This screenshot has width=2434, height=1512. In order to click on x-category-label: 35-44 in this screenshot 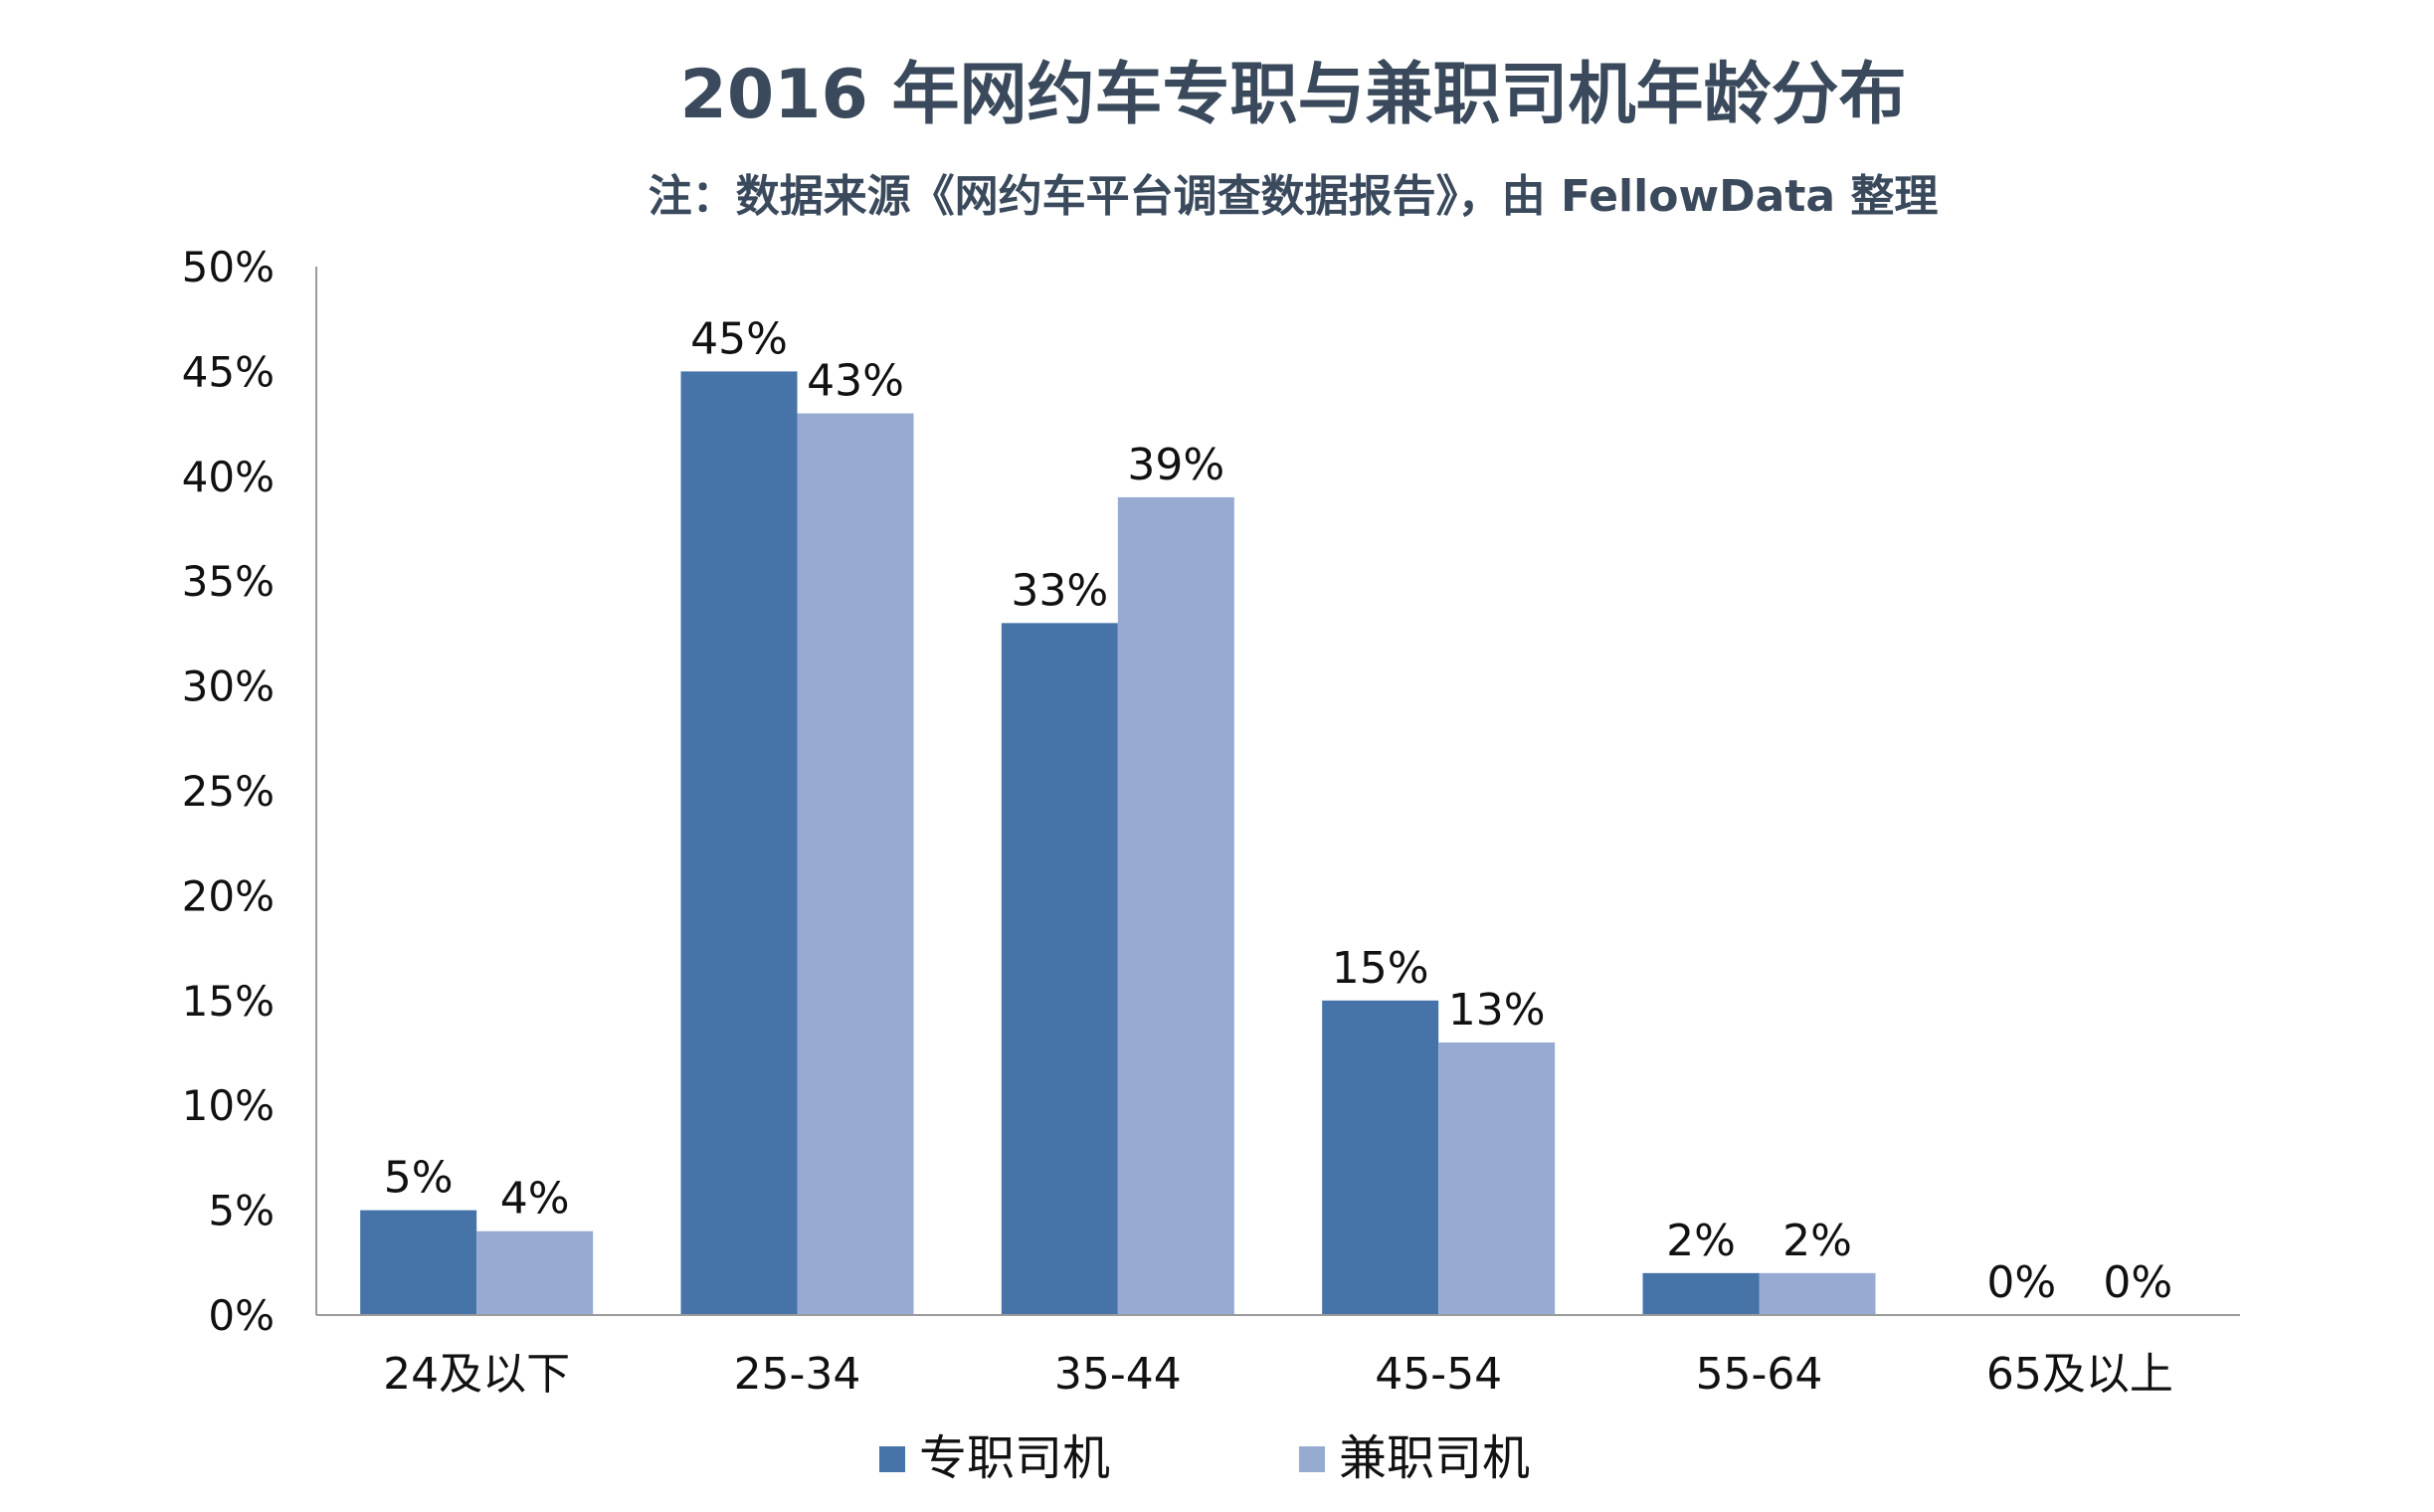, I will do `click(1118, 1374)`.